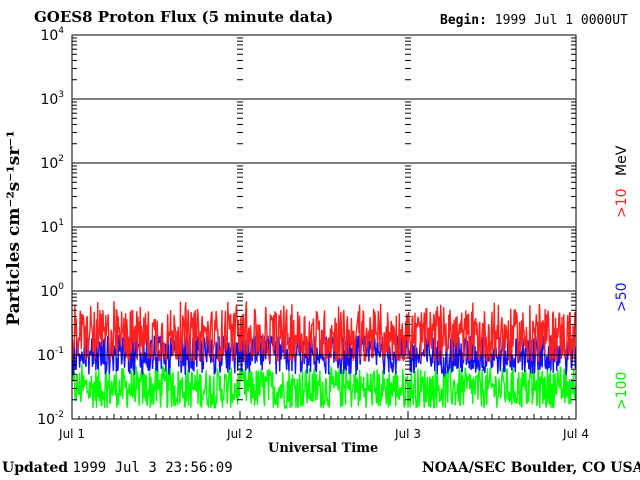 This screenshot has height=480, width=640. I want to click on legend-gt100: >100, so click(622, 390).